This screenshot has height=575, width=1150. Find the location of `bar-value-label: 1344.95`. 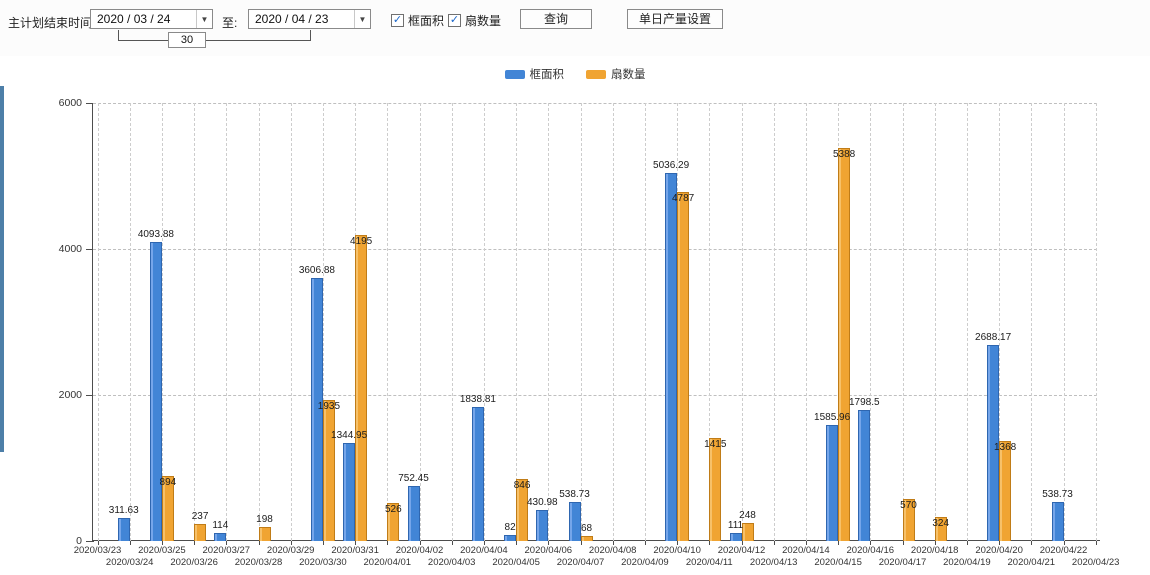

bar-value-label: 1344.95 is located at coordinates (349, 435).